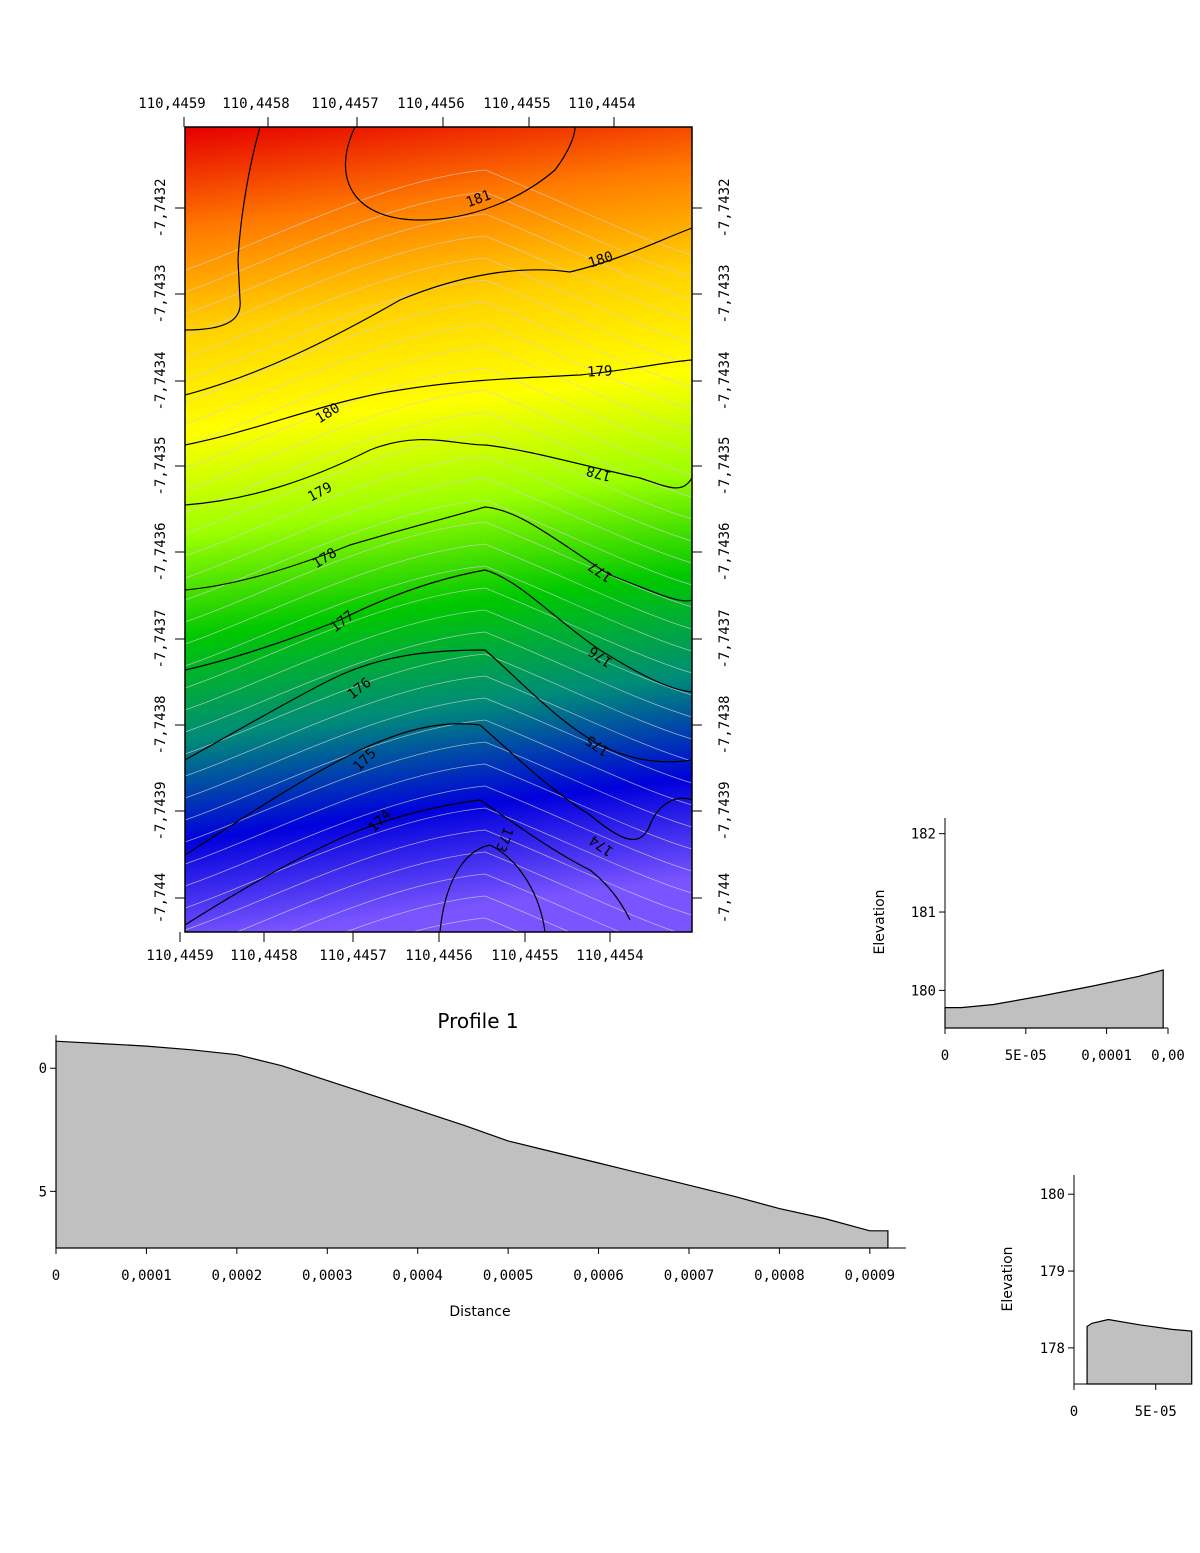  I want to click on profile-2-area, so click(1054, 999).